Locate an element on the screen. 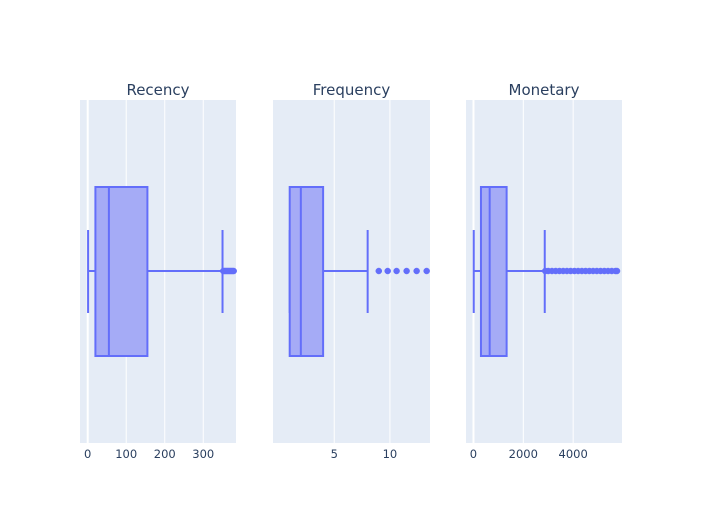 The height and width of the screenshot is (524, 703). monetary-subplot-title: Monetary is located at coordinates (544, 90).